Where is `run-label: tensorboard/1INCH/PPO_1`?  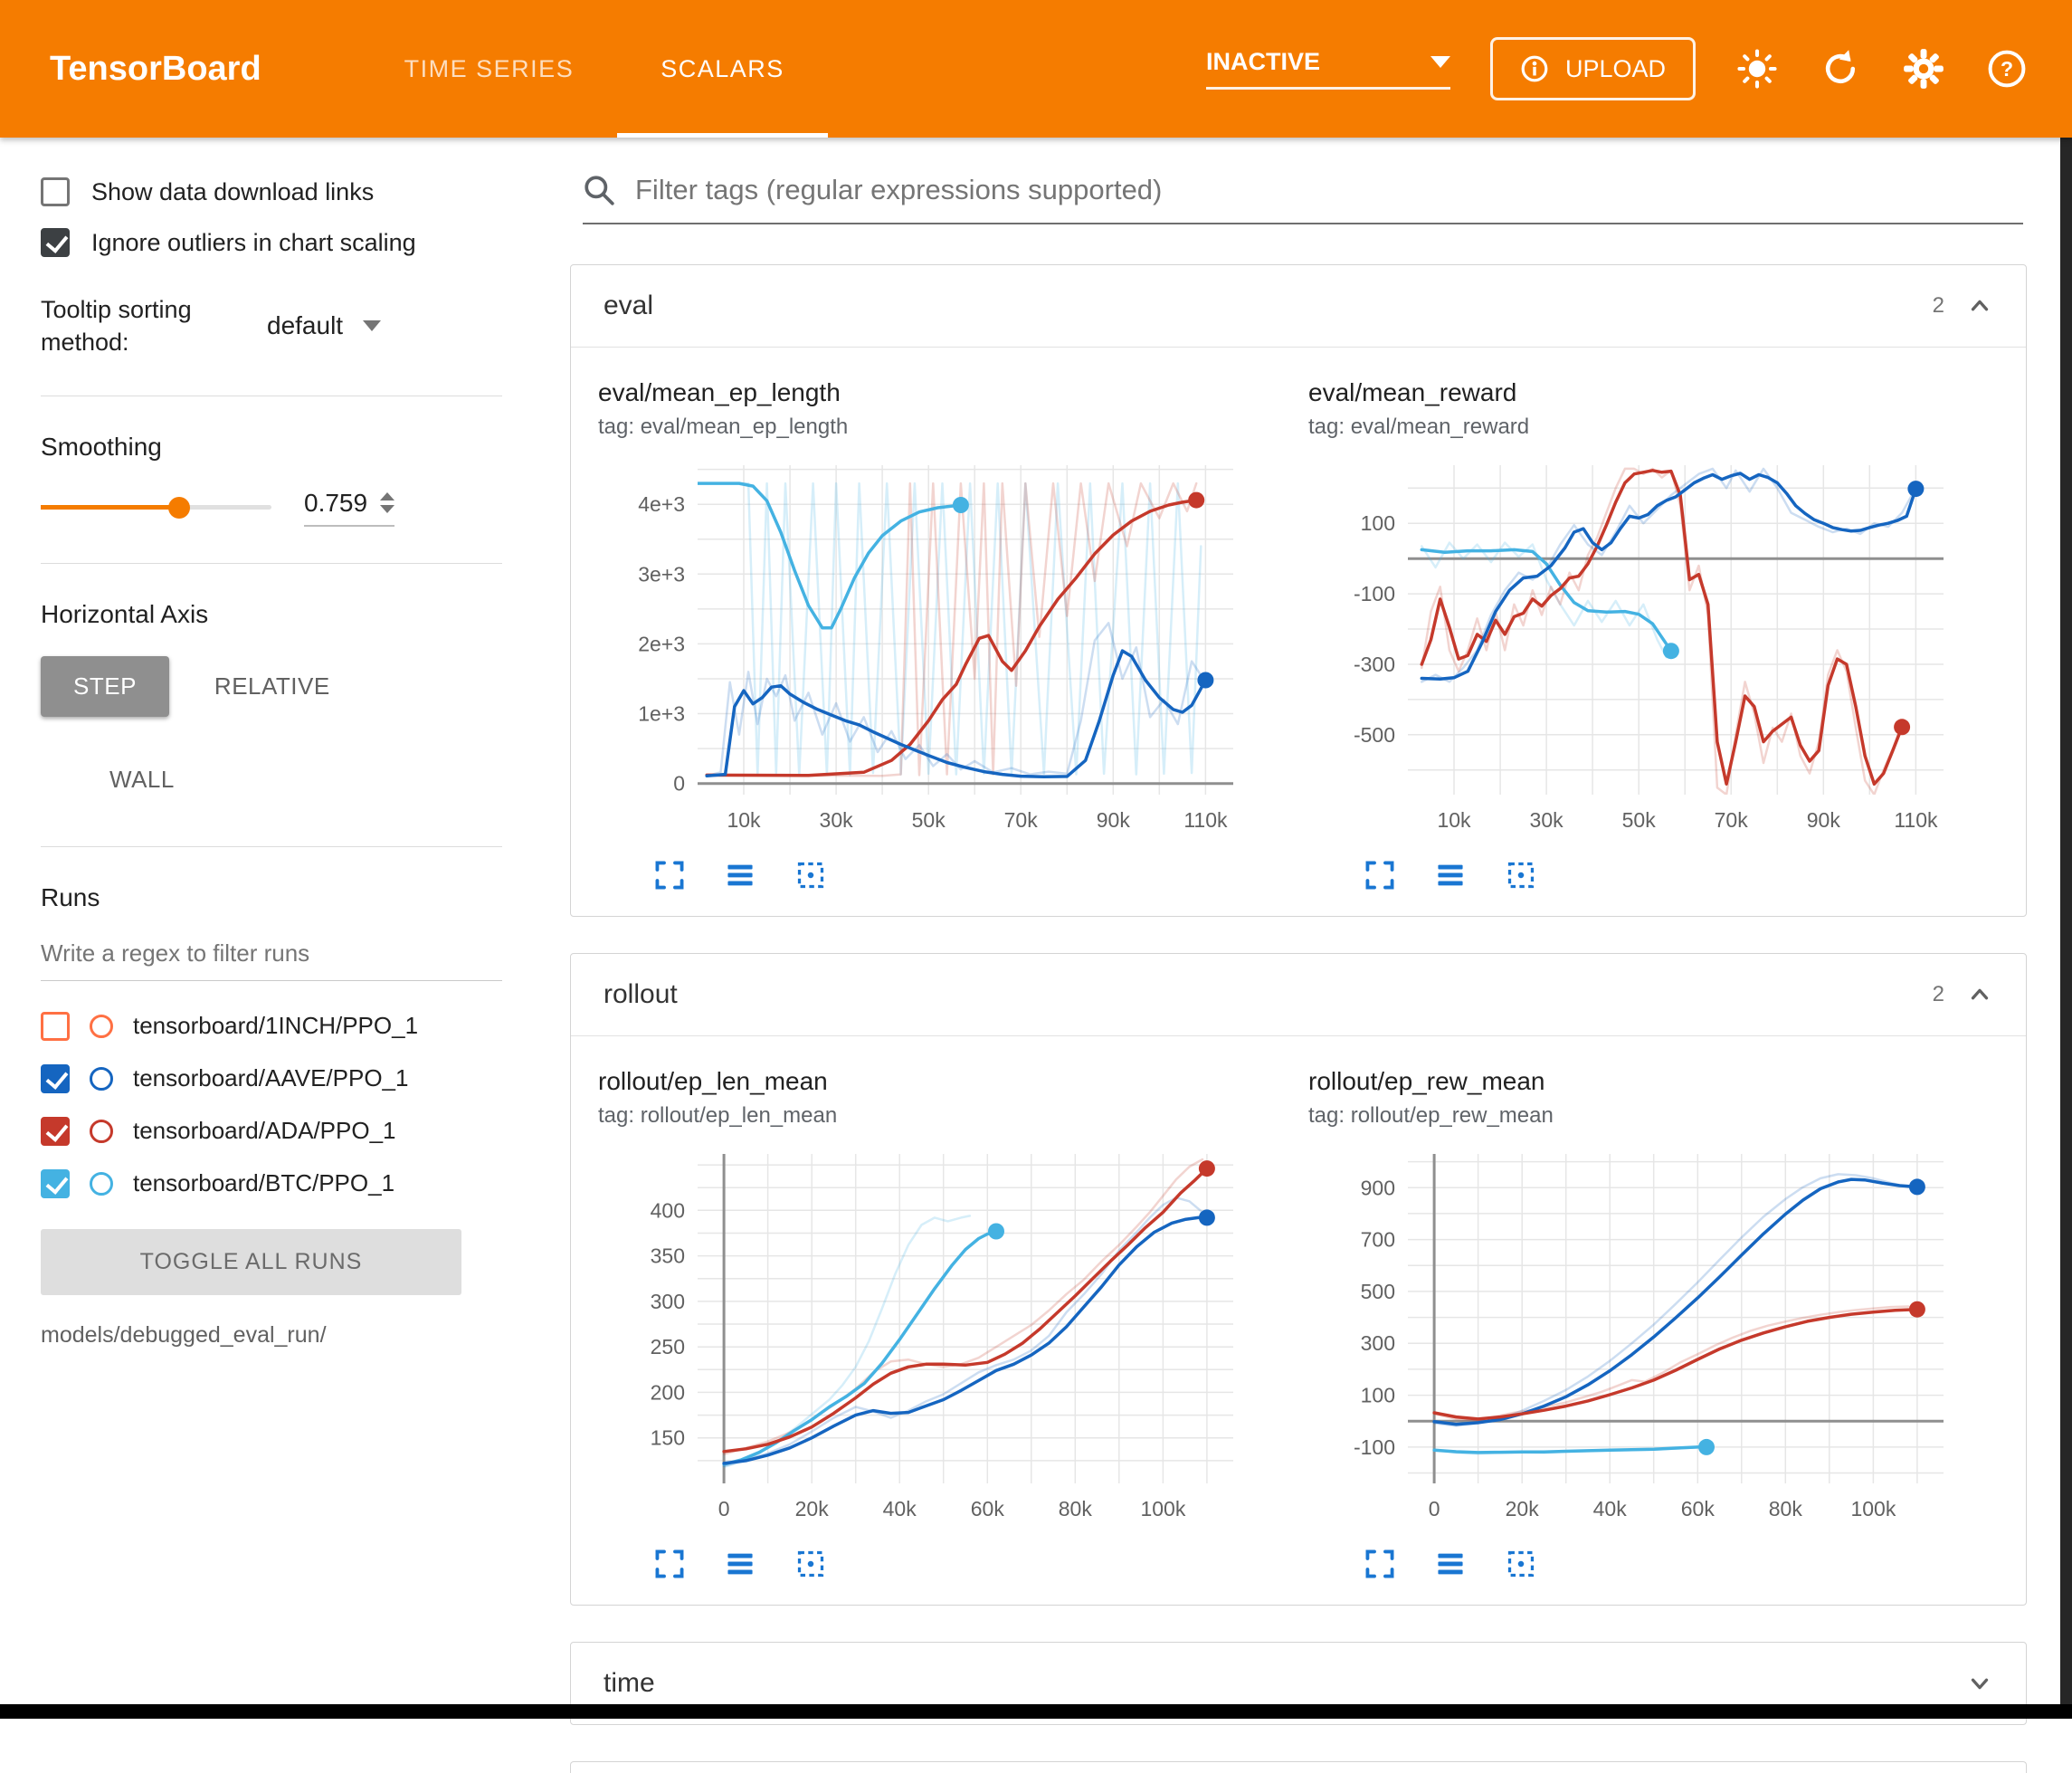 run-label: tensorboard/1INCH/PPO_1 is located at coordinates (276, 1026).